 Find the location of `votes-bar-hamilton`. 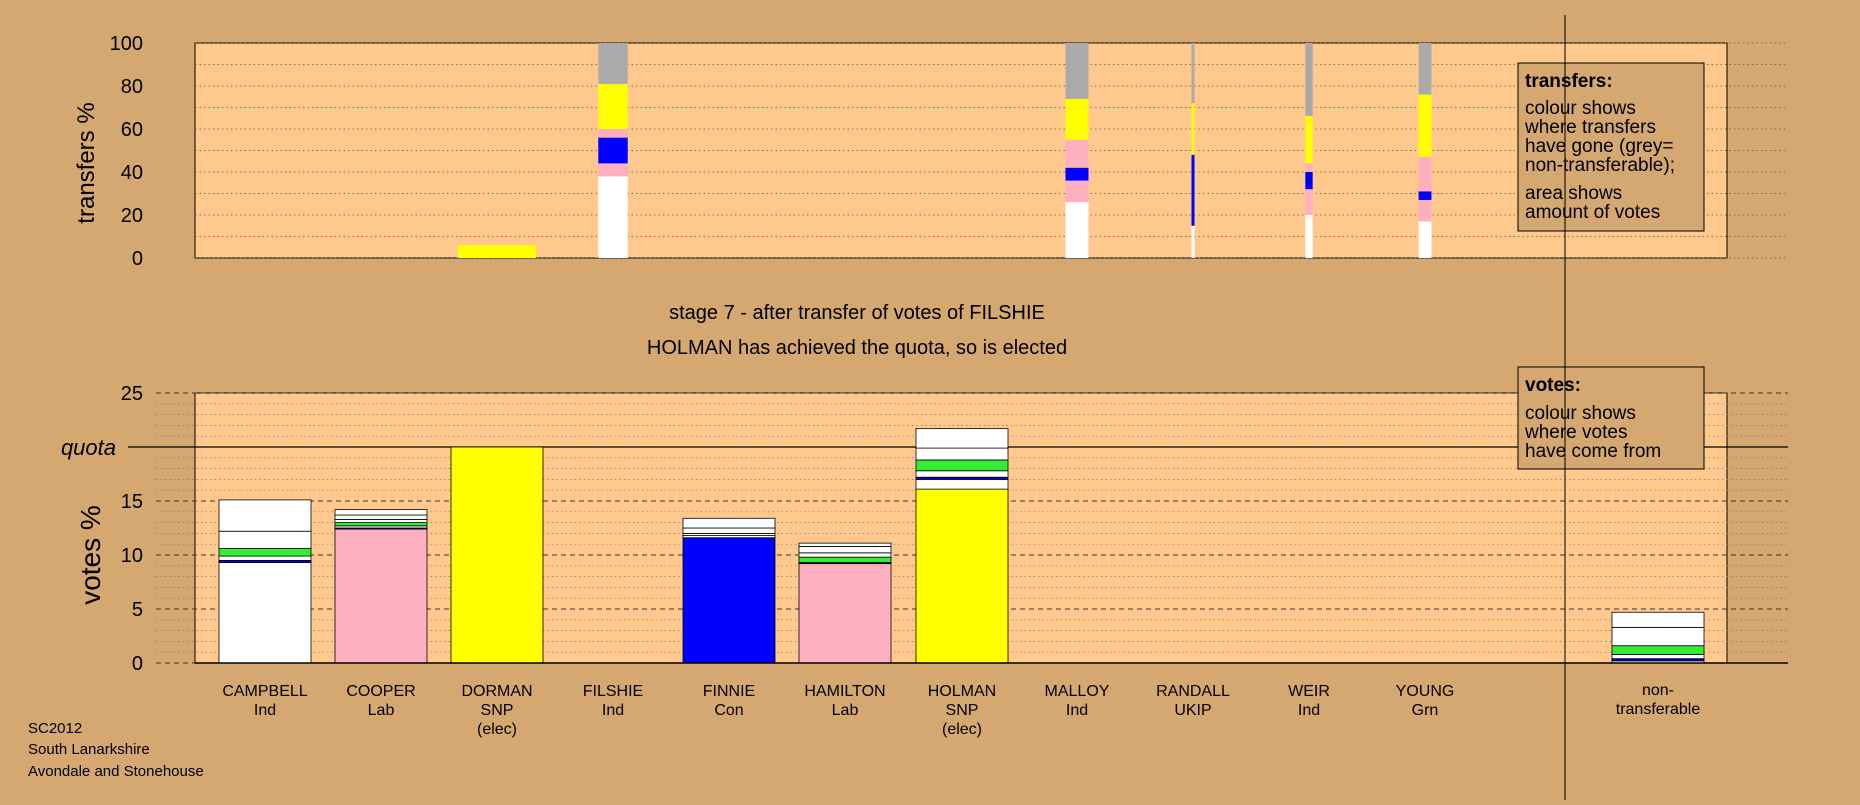

votes-bar-hamilton is located at coordinates (845, 603).